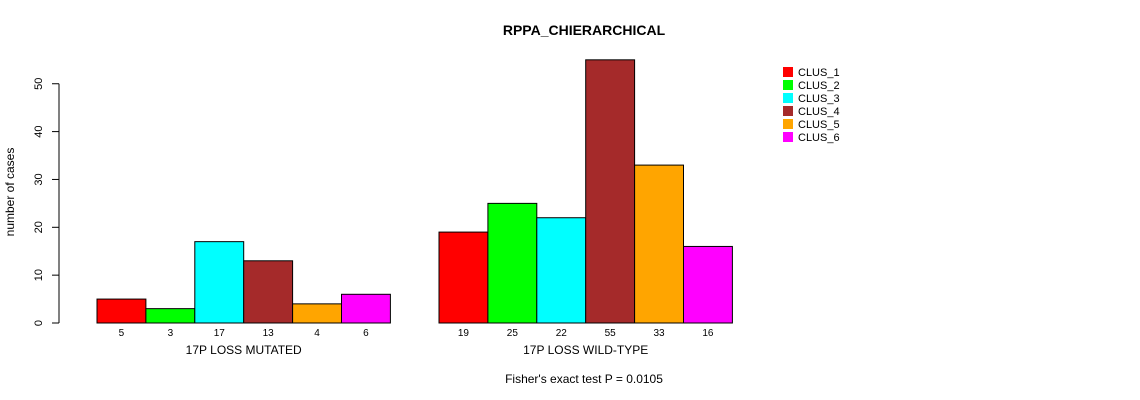 The width and height of the screenshot is (1140, 400). What do you see at coordinates (819, 112) in the screenshot?
I see `legend-label: CLUS_4` at bounding box center [819, 112].